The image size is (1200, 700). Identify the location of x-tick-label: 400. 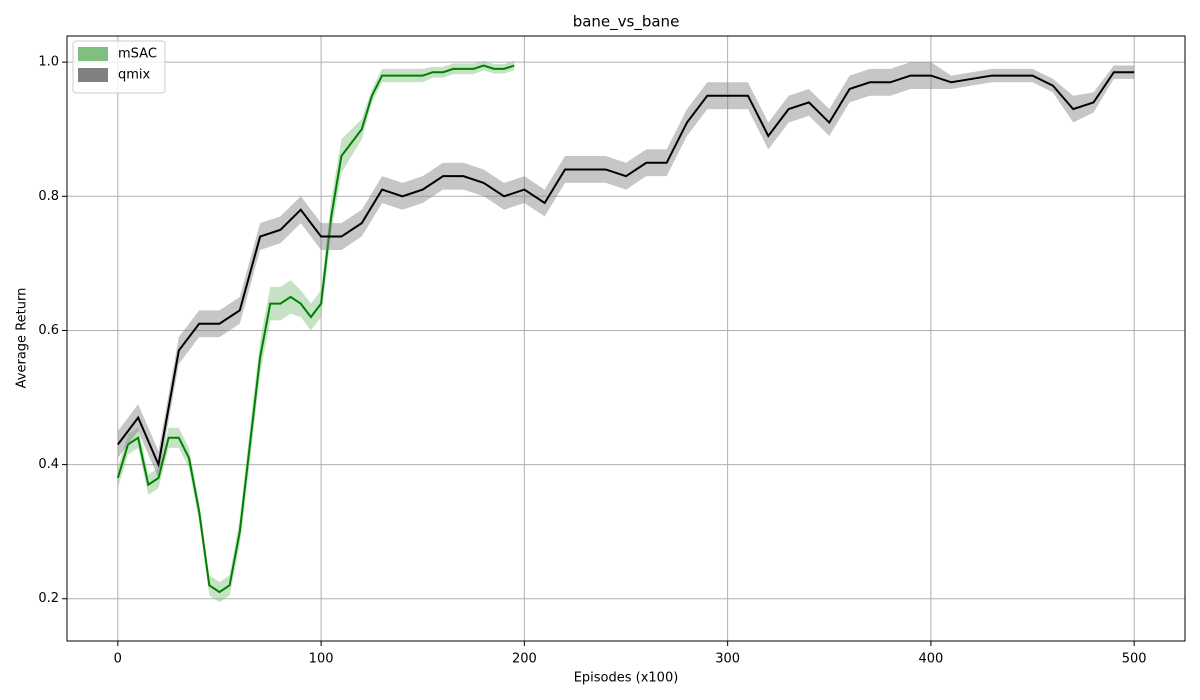
(930, 659).